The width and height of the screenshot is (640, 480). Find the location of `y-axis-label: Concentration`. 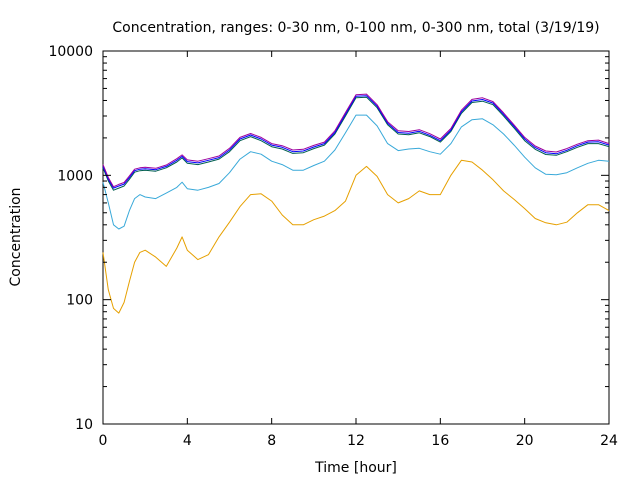

y-axis-label: Concentration is located at coordinates (16, 236).